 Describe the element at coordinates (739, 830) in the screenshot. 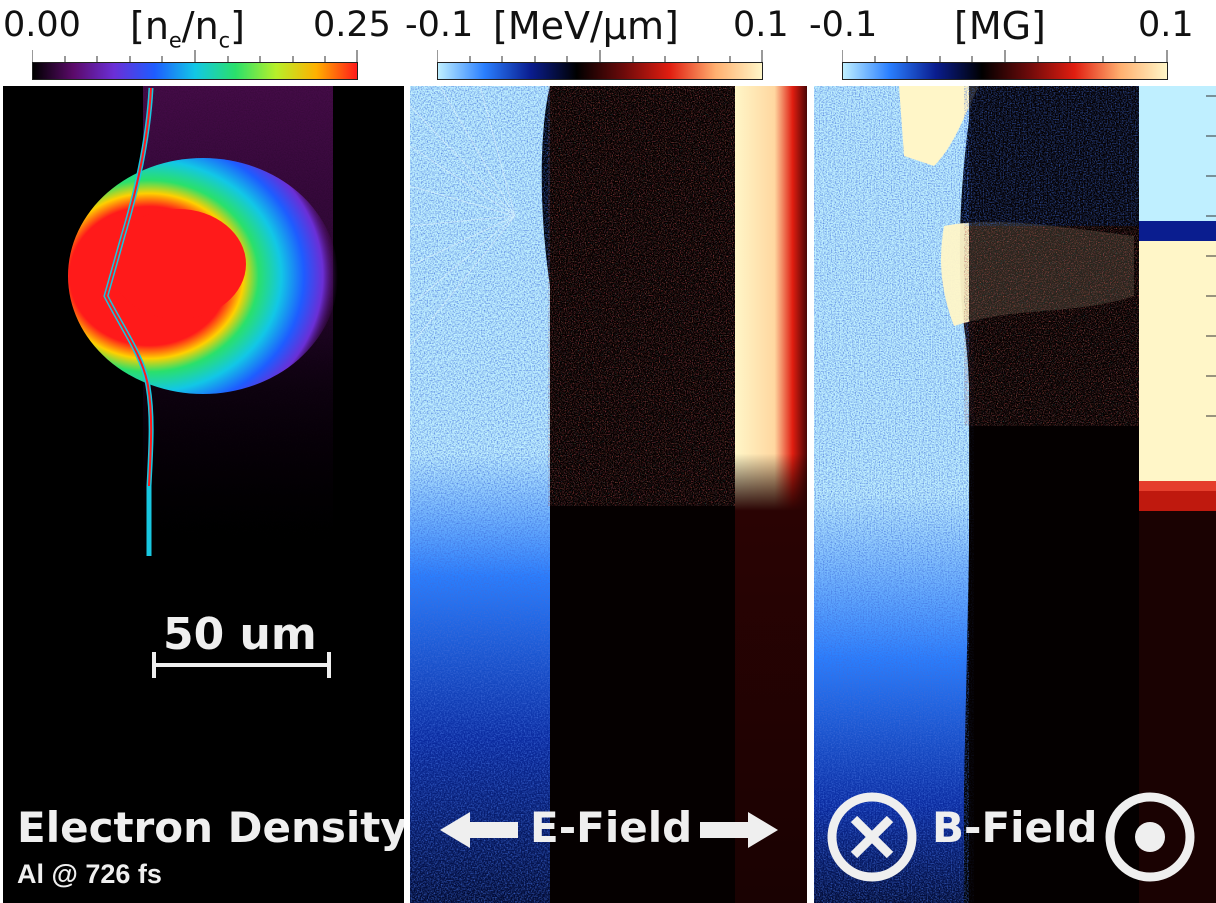

I see `arrow-right-icon` at that location.